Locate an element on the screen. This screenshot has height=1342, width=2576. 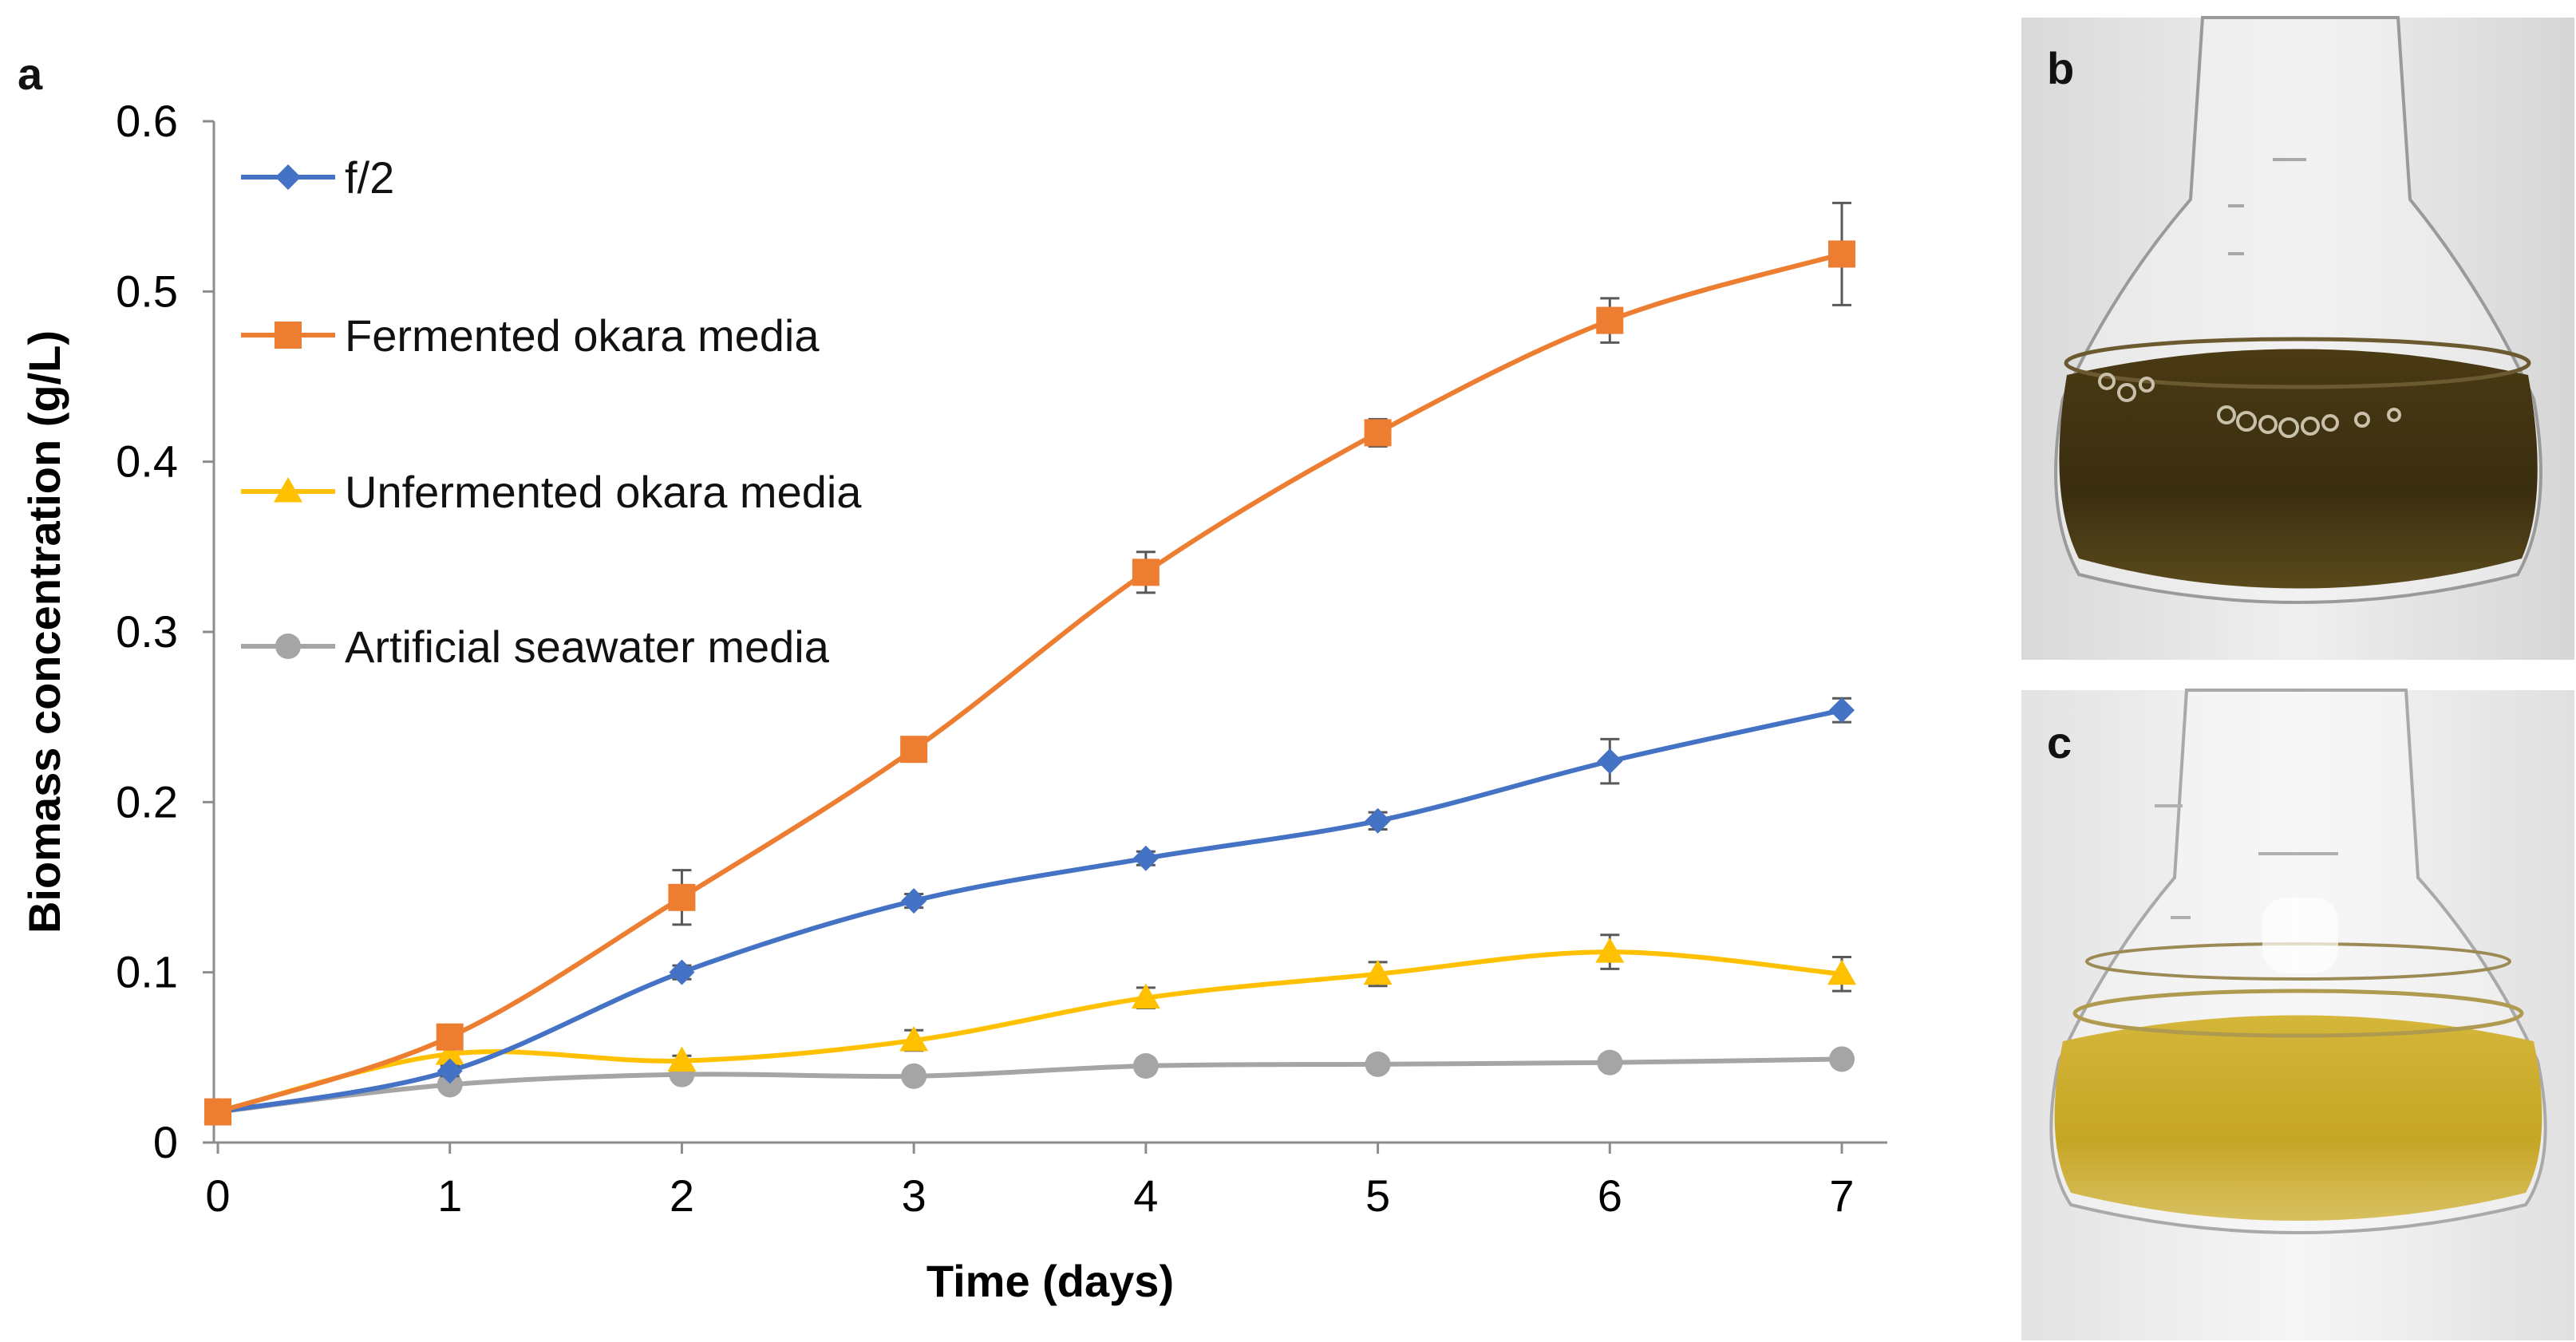
x-tick-label: 5 is located at coordinates (1377, 1195).